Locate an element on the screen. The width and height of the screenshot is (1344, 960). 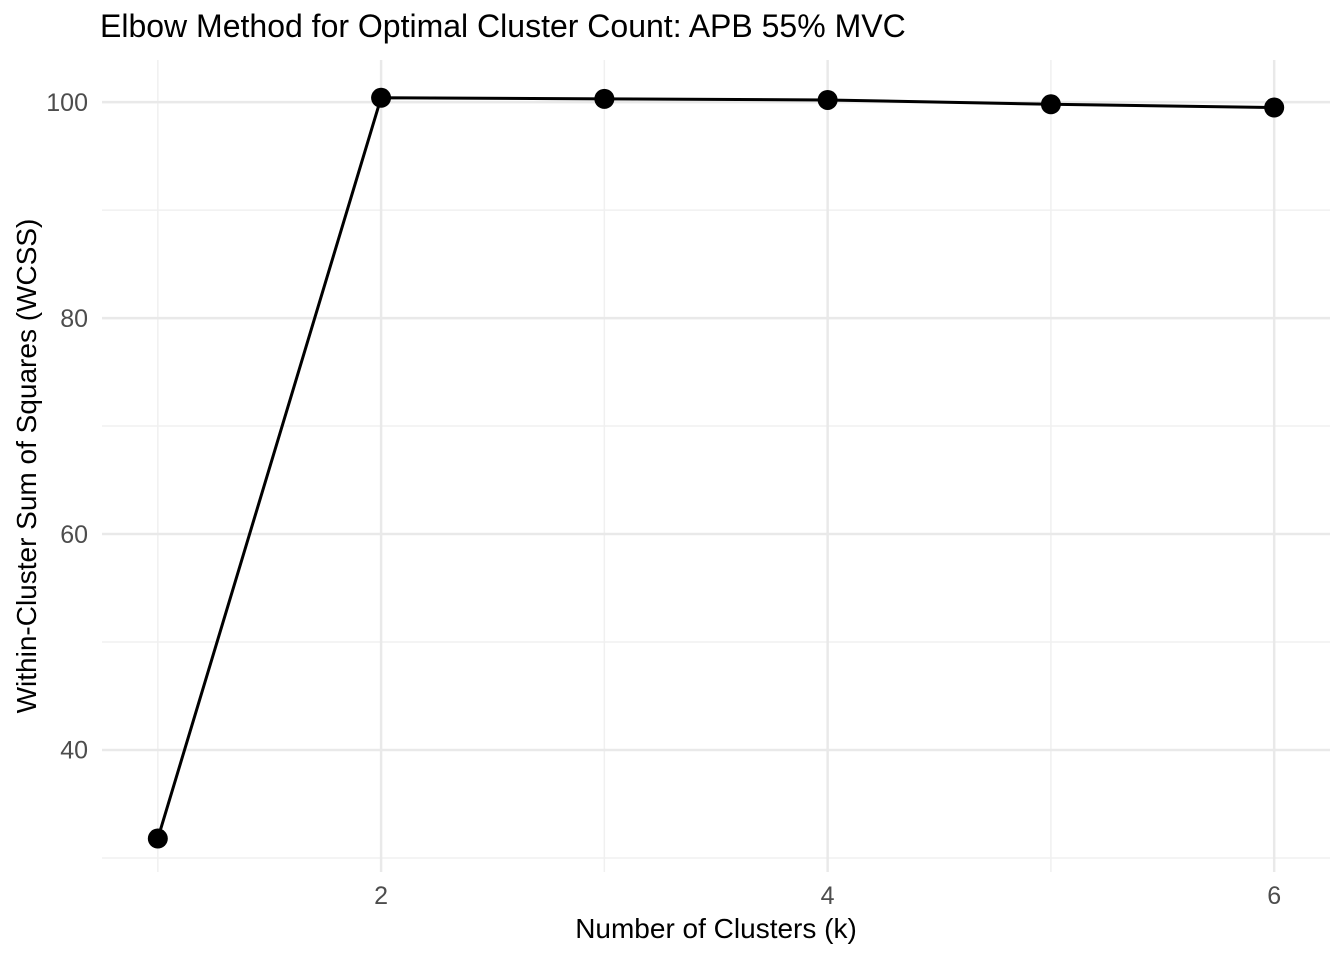
y-tick-label: 60 is located at coordinates (74, 535).